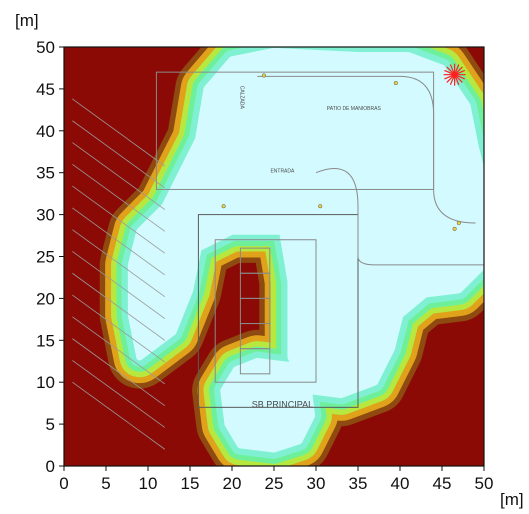 This screenshot has height=514, width=529. I want to click on plan-annotation: CALZADA, so click(241, 98).